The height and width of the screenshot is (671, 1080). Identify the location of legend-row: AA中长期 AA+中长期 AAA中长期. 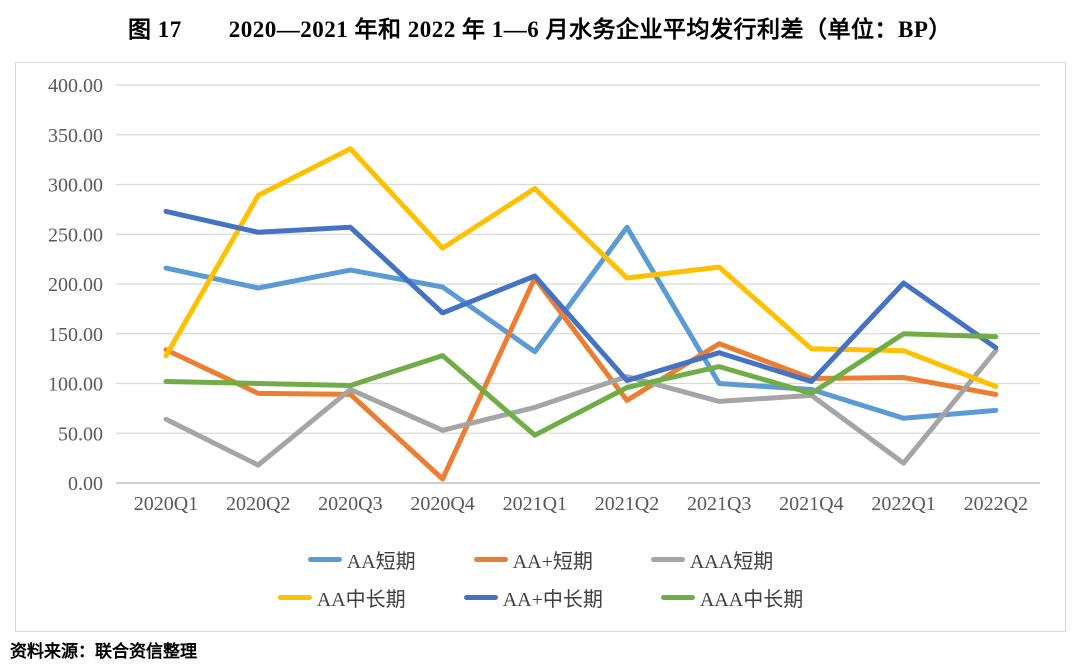
(540, 597).